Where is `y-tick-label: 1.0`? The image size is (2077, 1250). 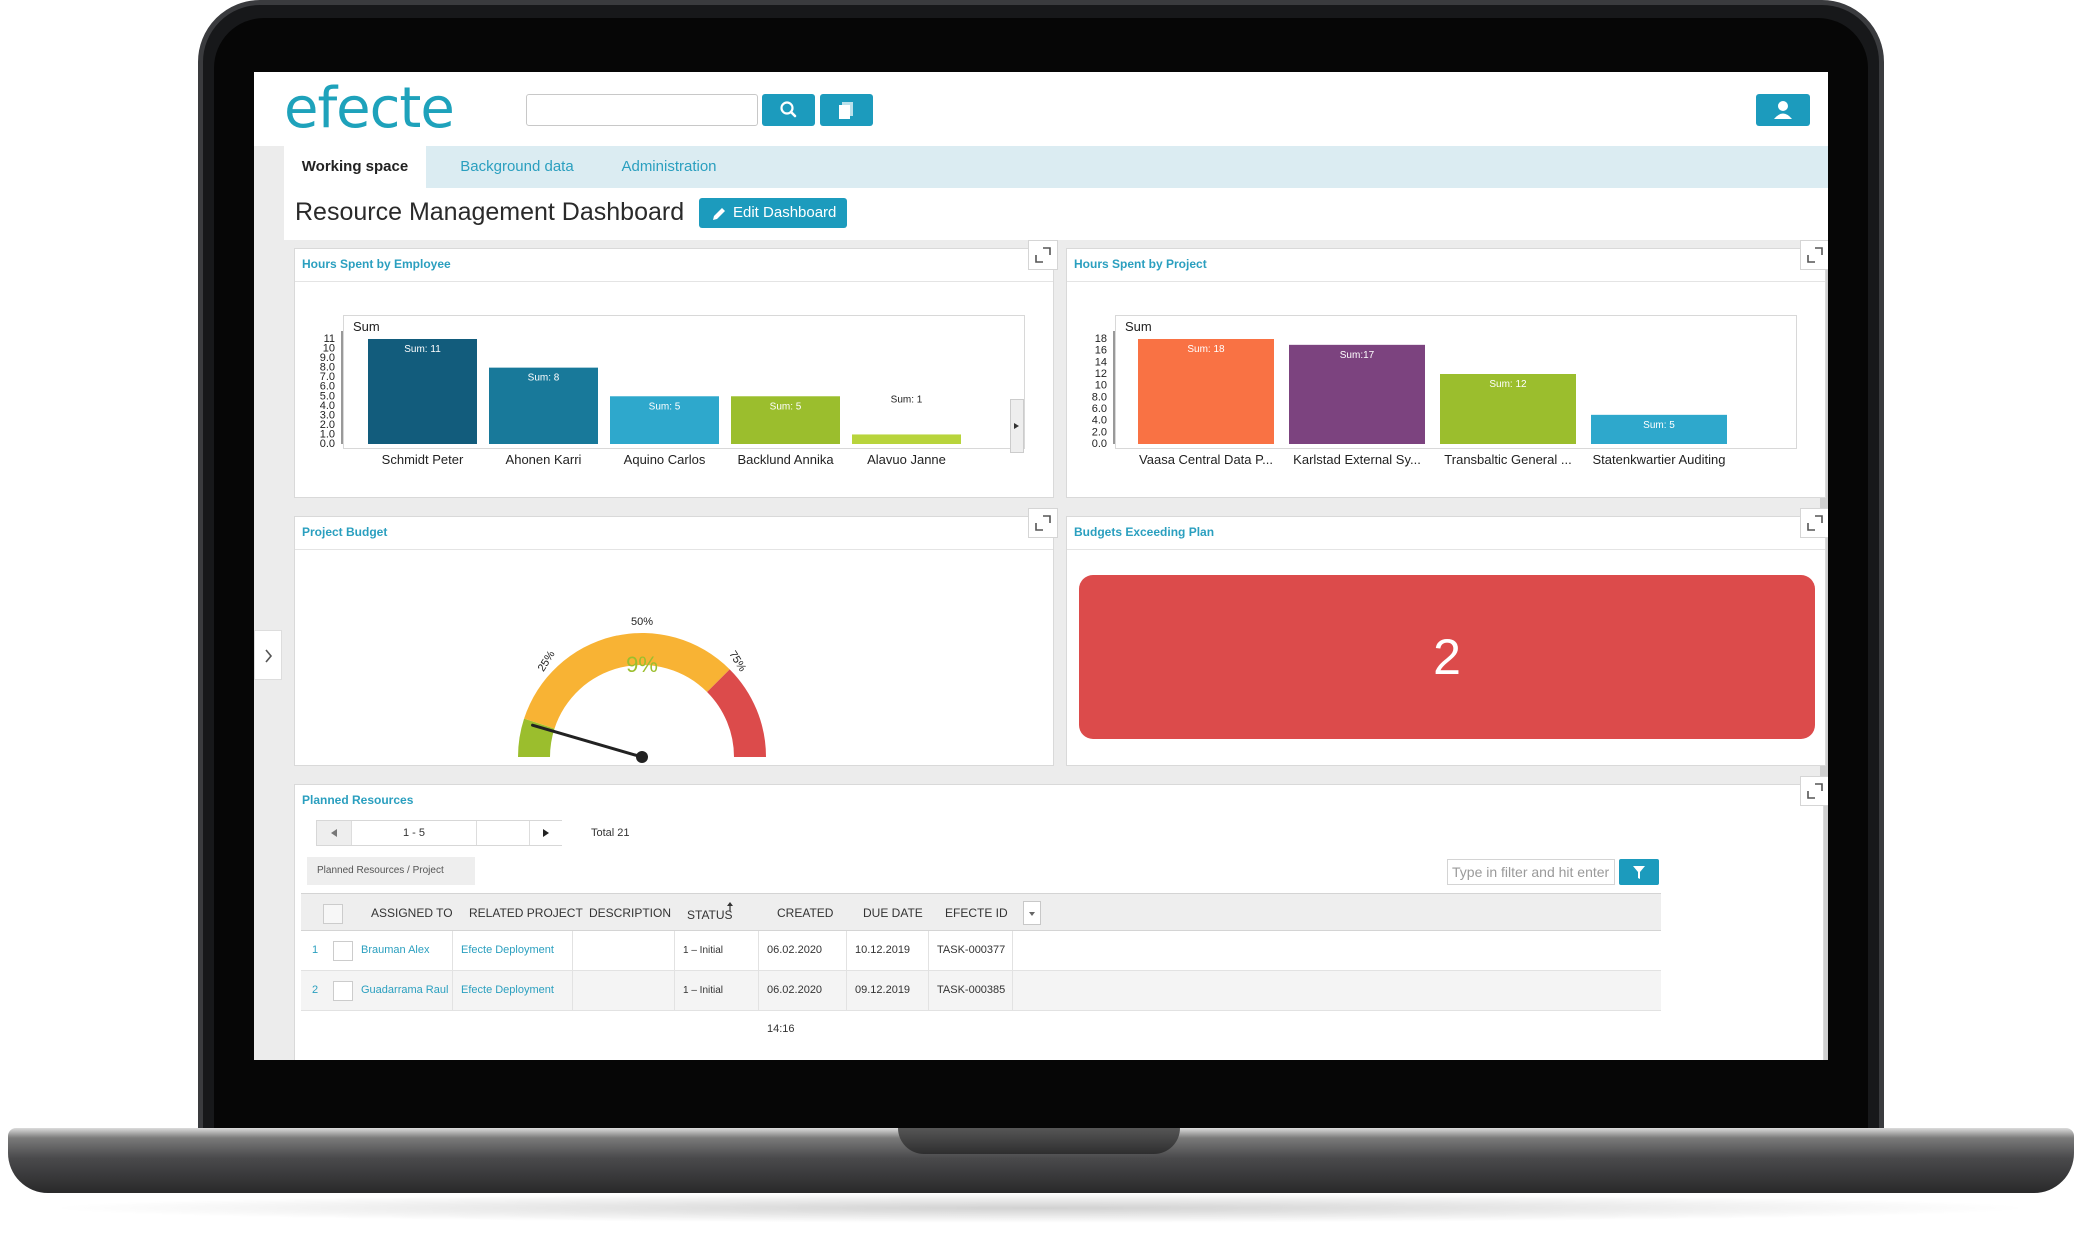
y-tick-label: 1.0 is located at coordinates (327, 434).